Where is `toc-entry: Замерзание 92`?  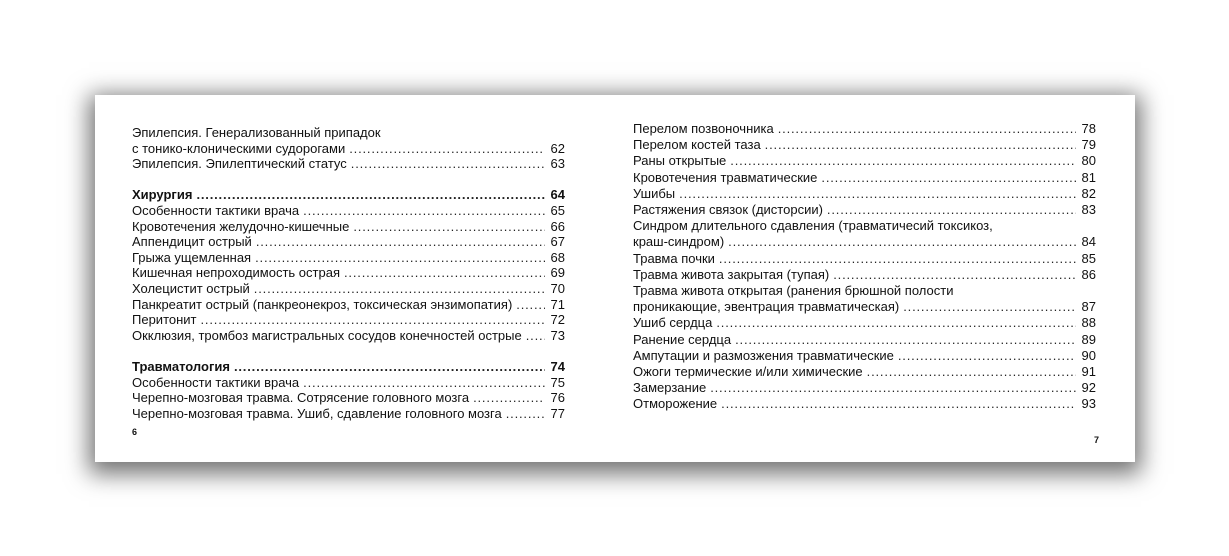 toc-entry: Замерзание 92 is located at coordinates (864, 388).